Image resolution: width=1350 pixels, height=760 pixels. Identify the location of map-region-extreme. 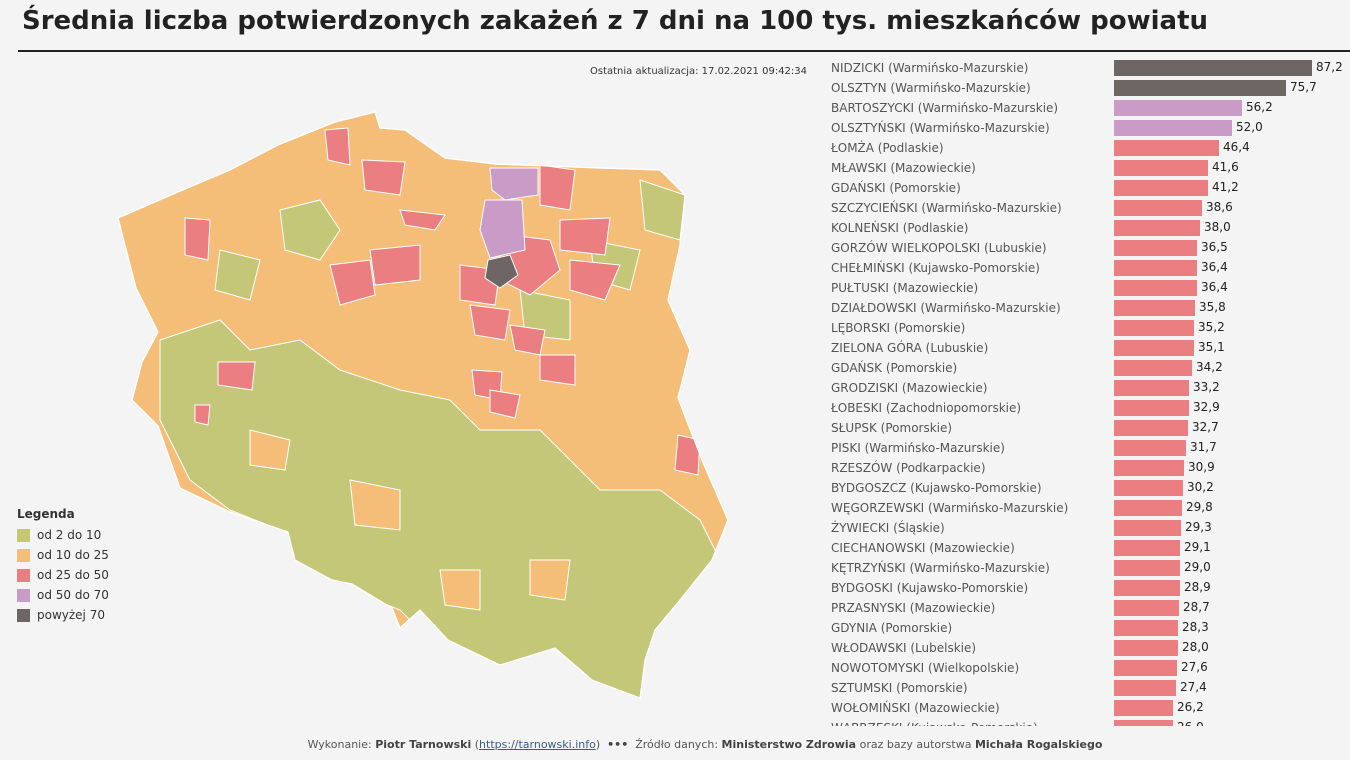
(501, 271).